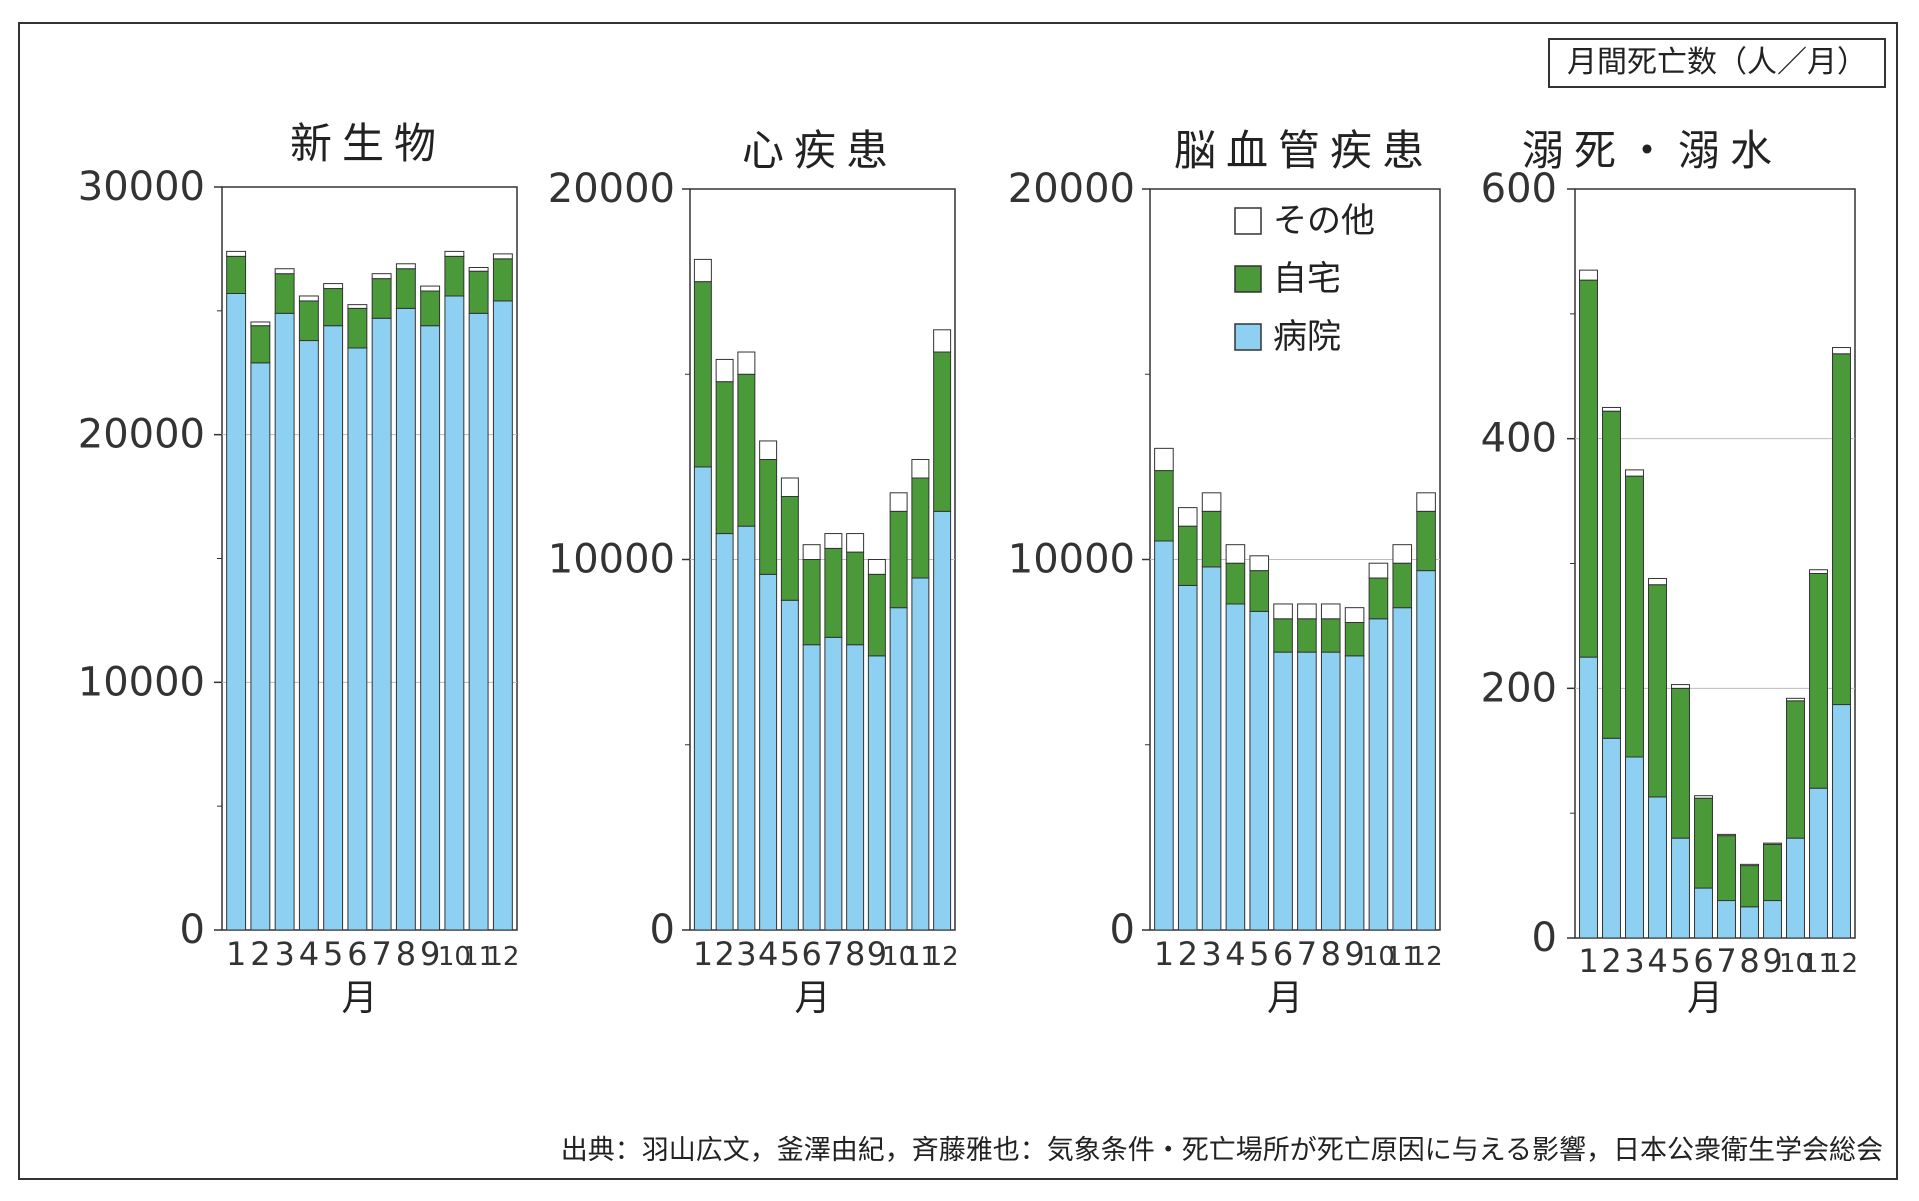 This screenshot has height=1201, width=1919. I want to click on x-tick-label: 3, so click(746, 954).